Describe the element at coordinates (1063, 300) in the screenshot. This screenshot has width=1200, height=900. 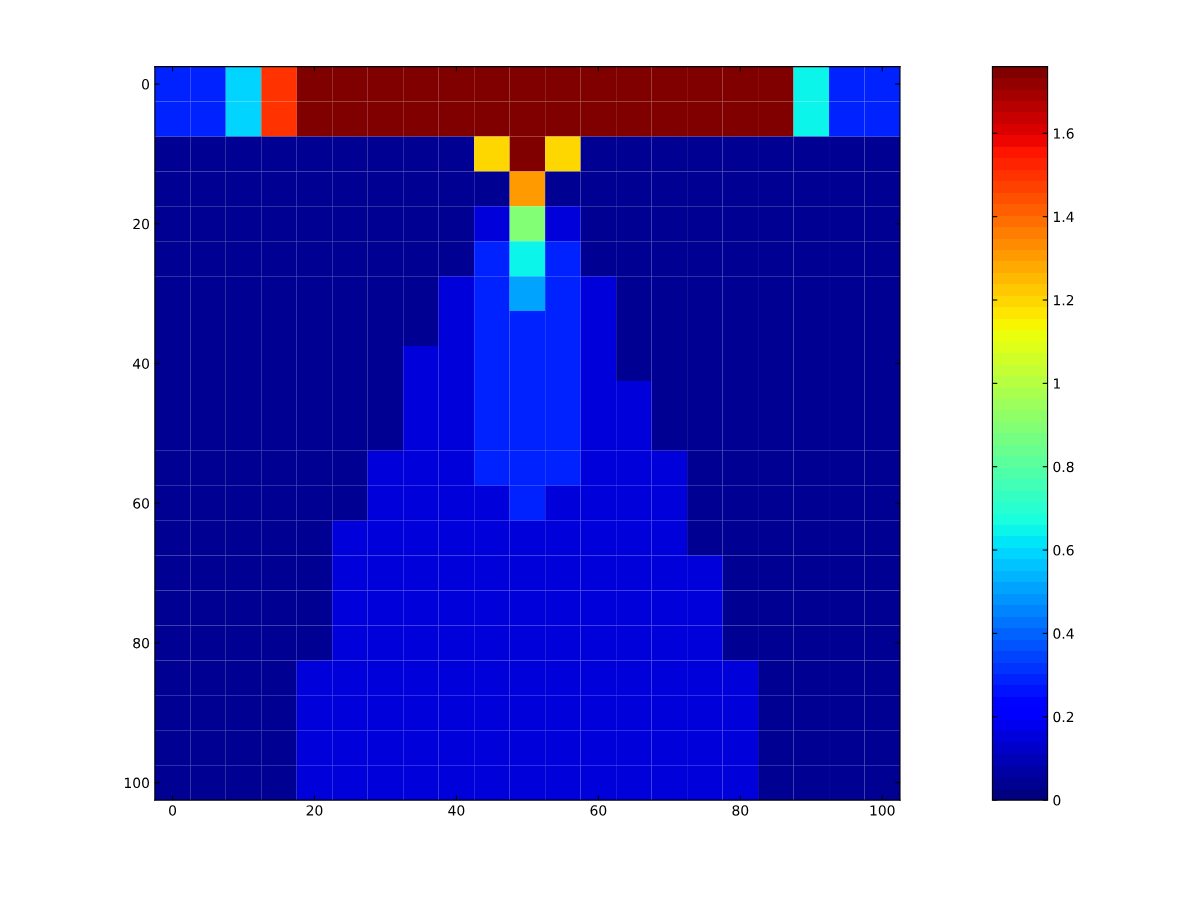
I see `color-bar-label: 1.2` at that location.